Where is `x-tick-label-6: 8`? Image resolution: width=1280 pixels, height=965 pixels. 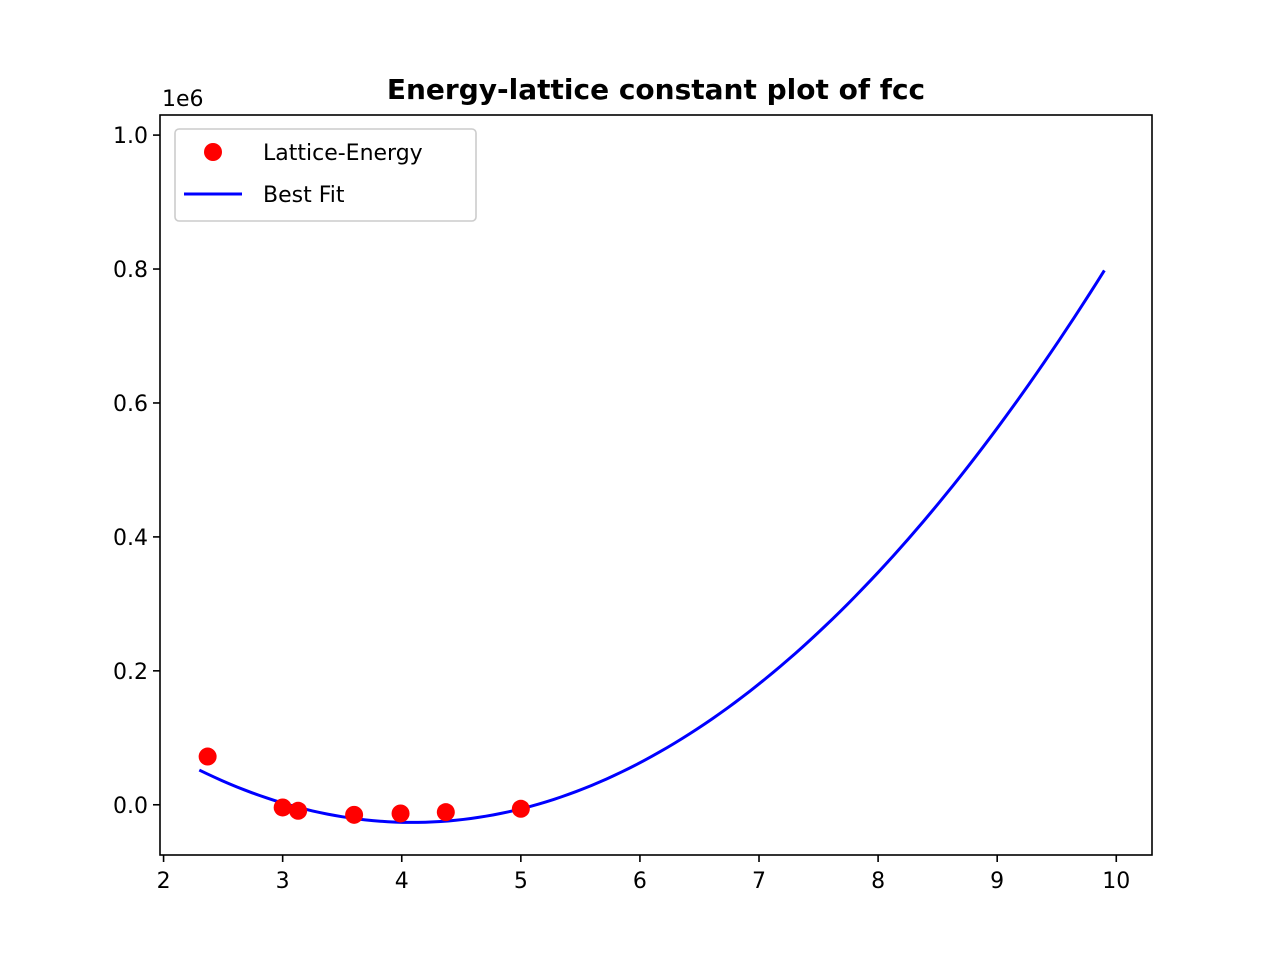
x-tick-label-6: 8 is located at coordinates (878, 881).